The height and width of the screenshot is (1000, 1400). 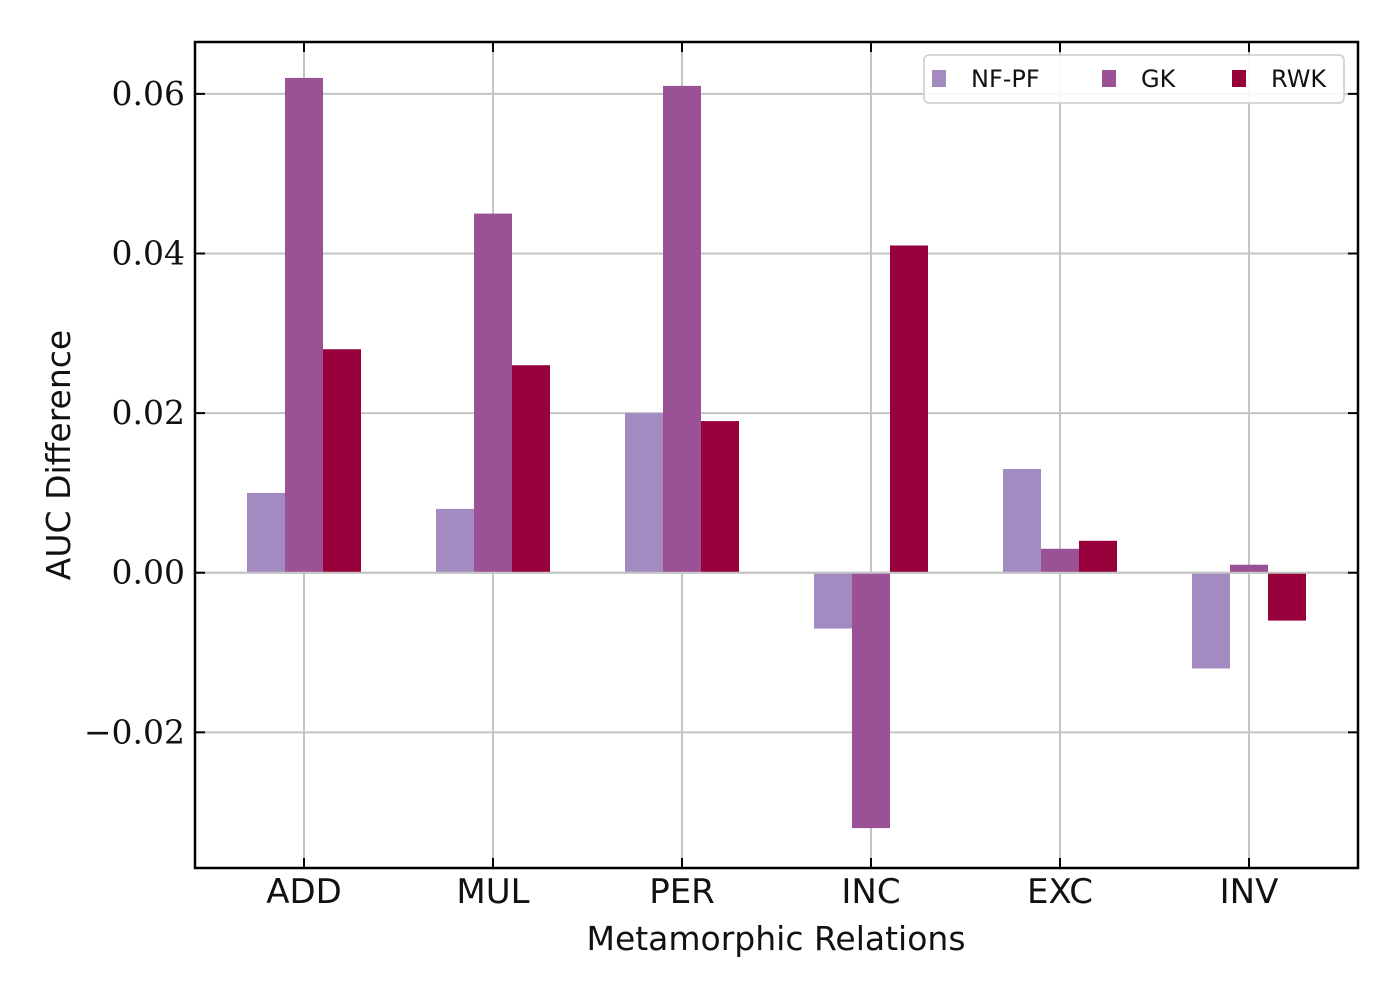 I want to click on x-tick-label: PER, so click(x=682, y=892).